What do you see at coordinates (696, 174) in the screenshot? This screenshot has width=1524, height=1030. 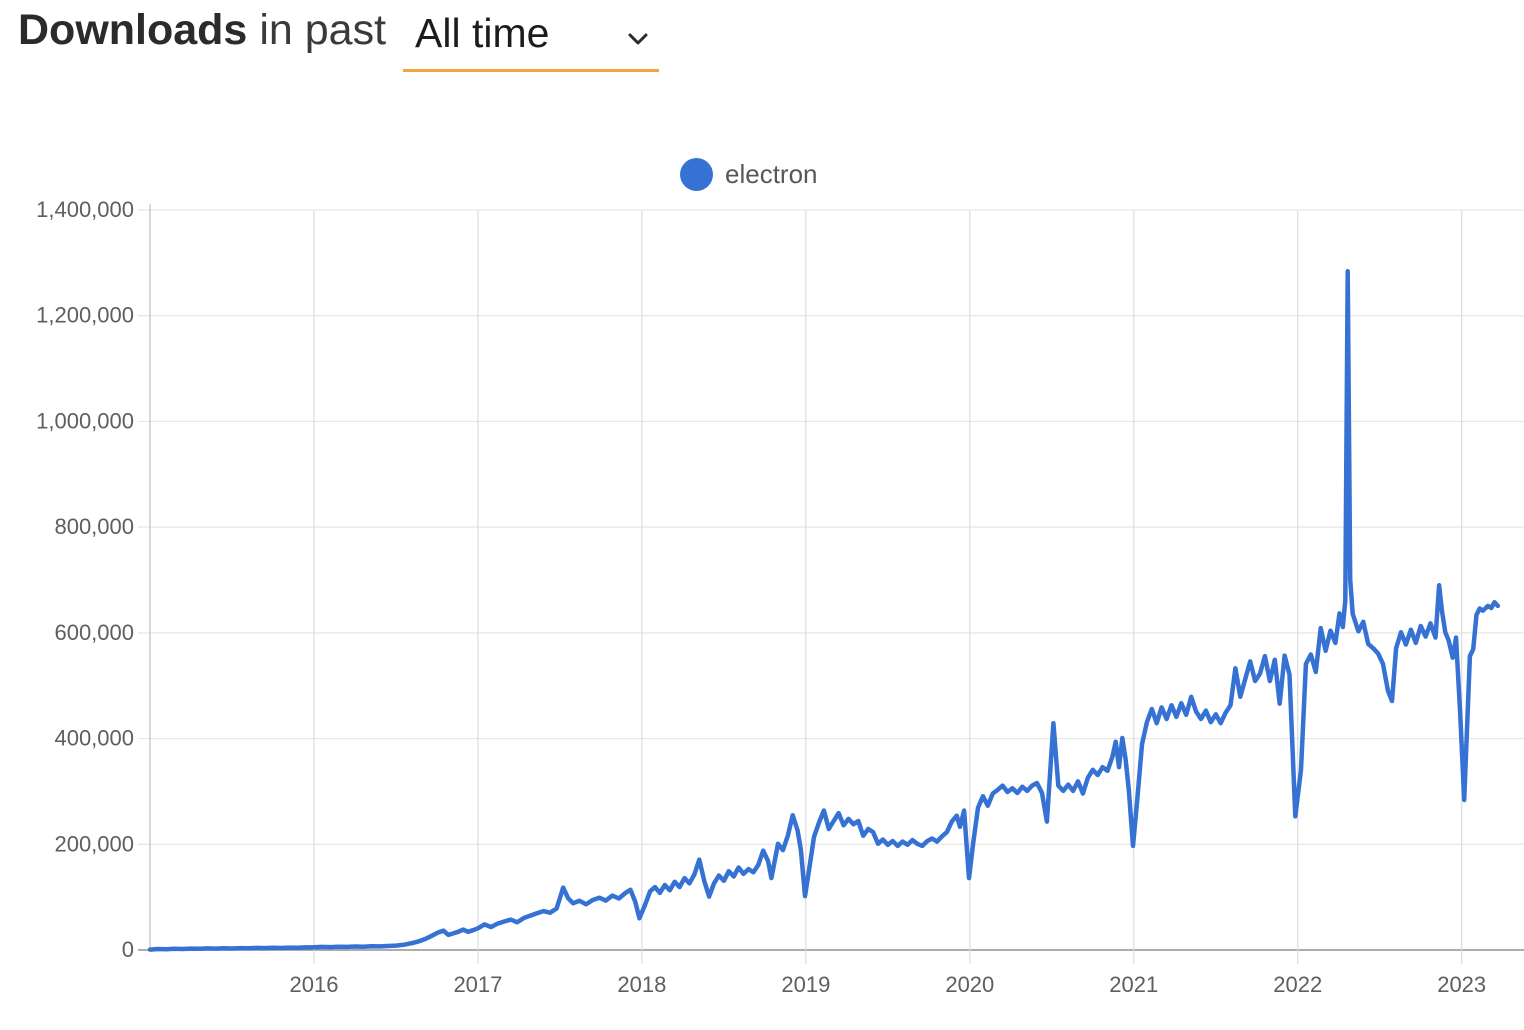 I see `legend-marker-electron` at bounding box center [696, 174].